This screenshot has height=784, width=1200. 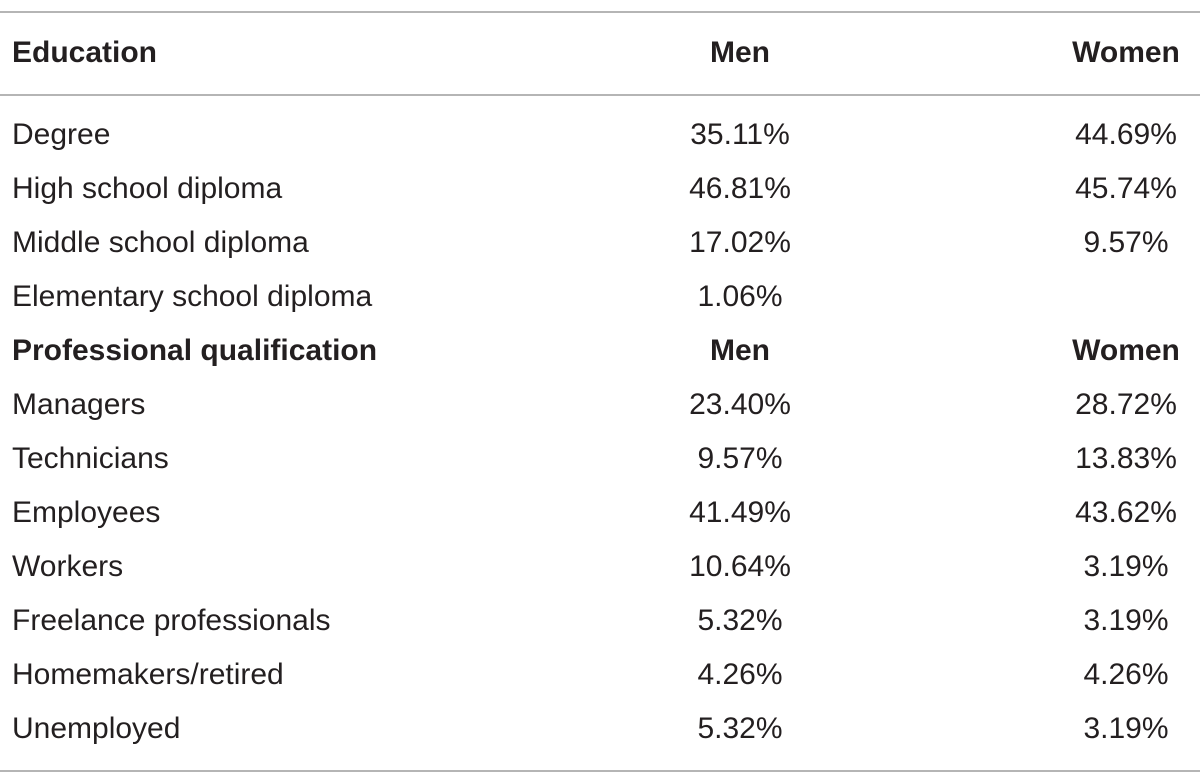 I want to click on row-label: Technicians, so click(x=90, y=458).